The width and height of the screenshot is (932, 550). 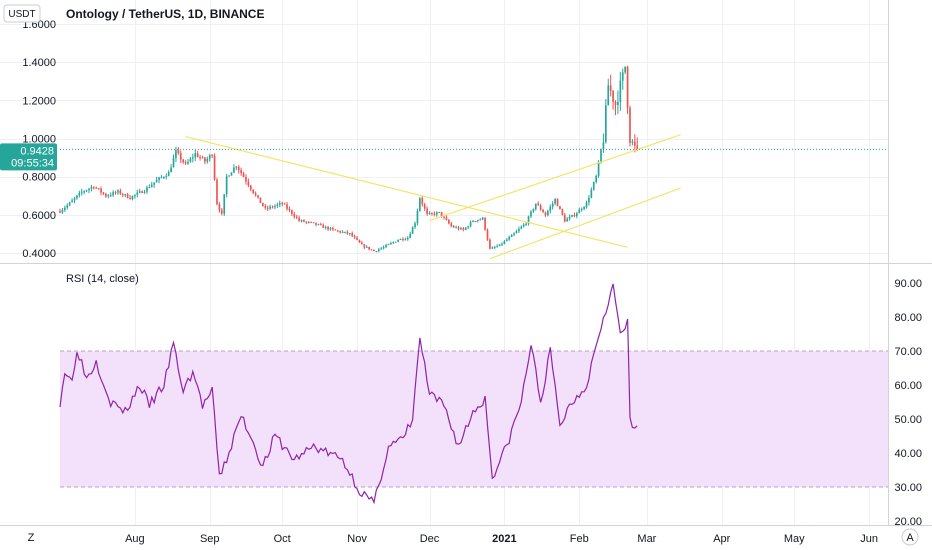 I want to click on rsi-tick-label: 30.00, so click(x=908, y=488).